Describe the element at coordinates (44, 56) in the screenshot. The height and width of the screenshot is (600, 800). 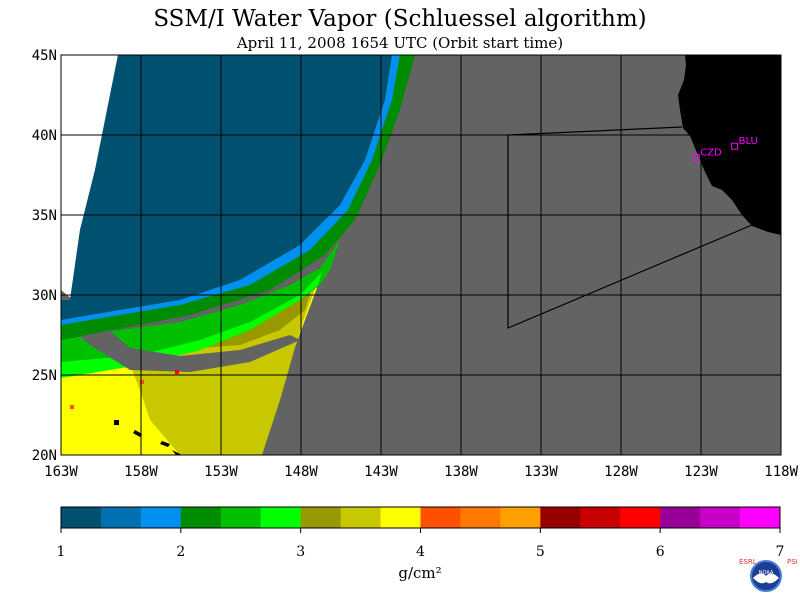
I see `latitude-label: 45N` at that location.